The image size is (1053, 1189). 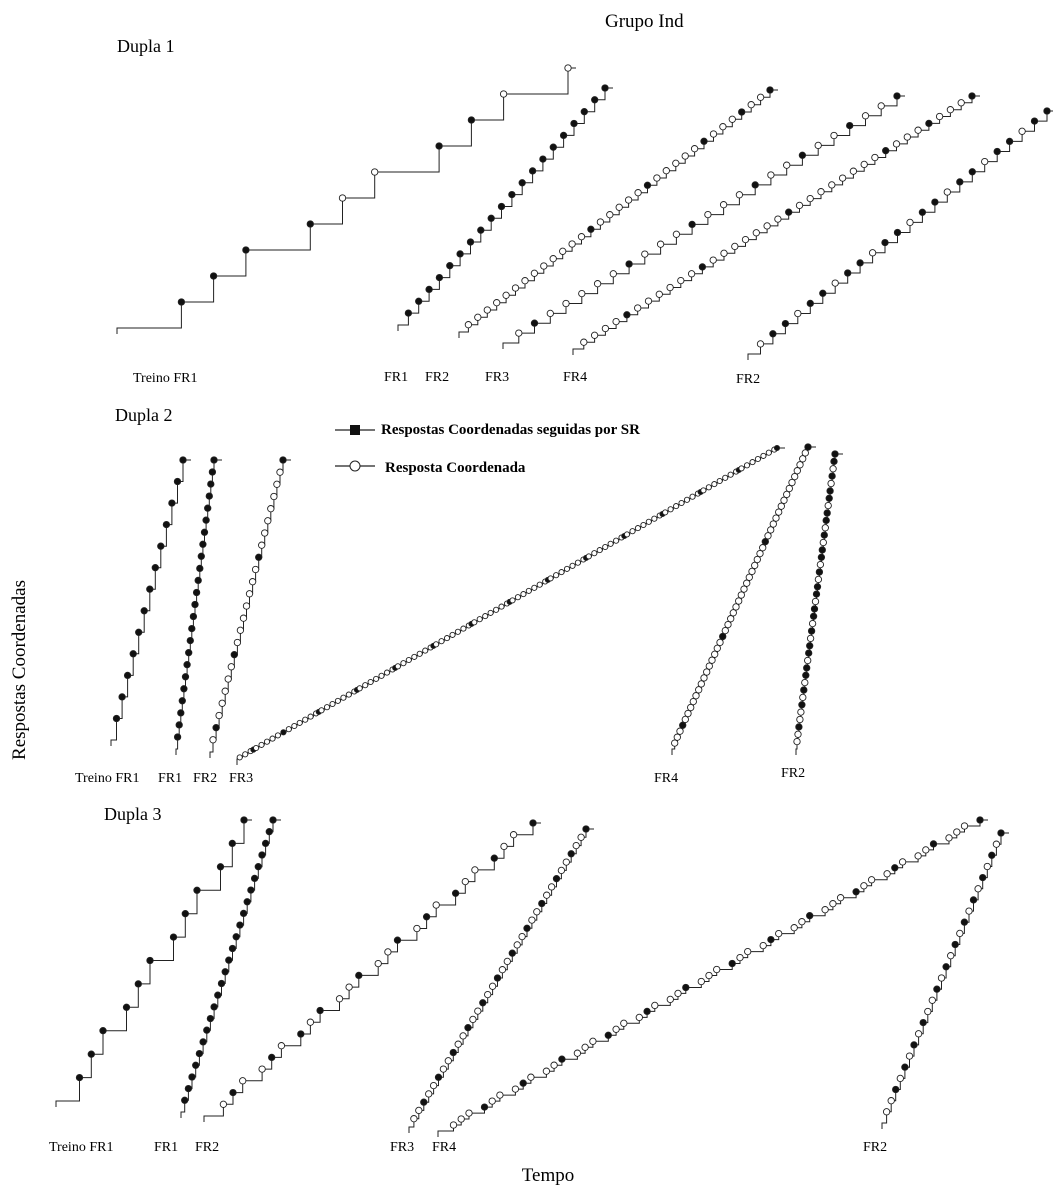 What do you see at coordinates (875, 1147) in the screenshot?
I see `record-label-dupla-3-6: FR2` at bounding box center [875, 1147].